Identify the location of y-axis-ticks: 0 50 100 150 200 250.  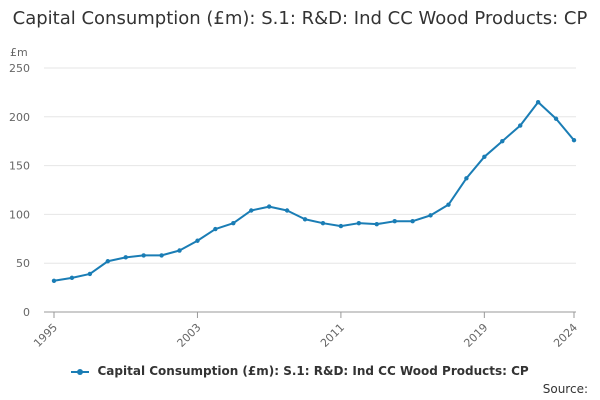
(19, 190).